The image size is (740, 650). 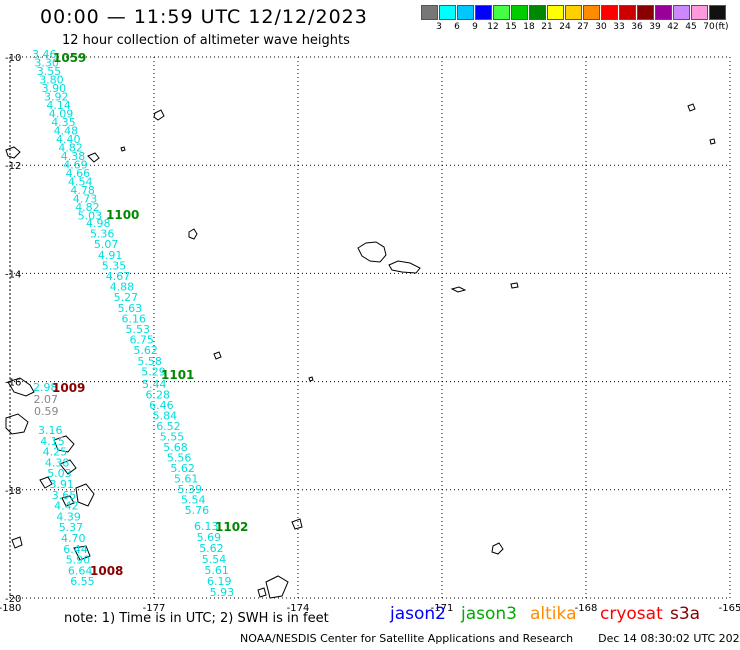 I want to click on tokelau-south, so click(x=712, y=141).